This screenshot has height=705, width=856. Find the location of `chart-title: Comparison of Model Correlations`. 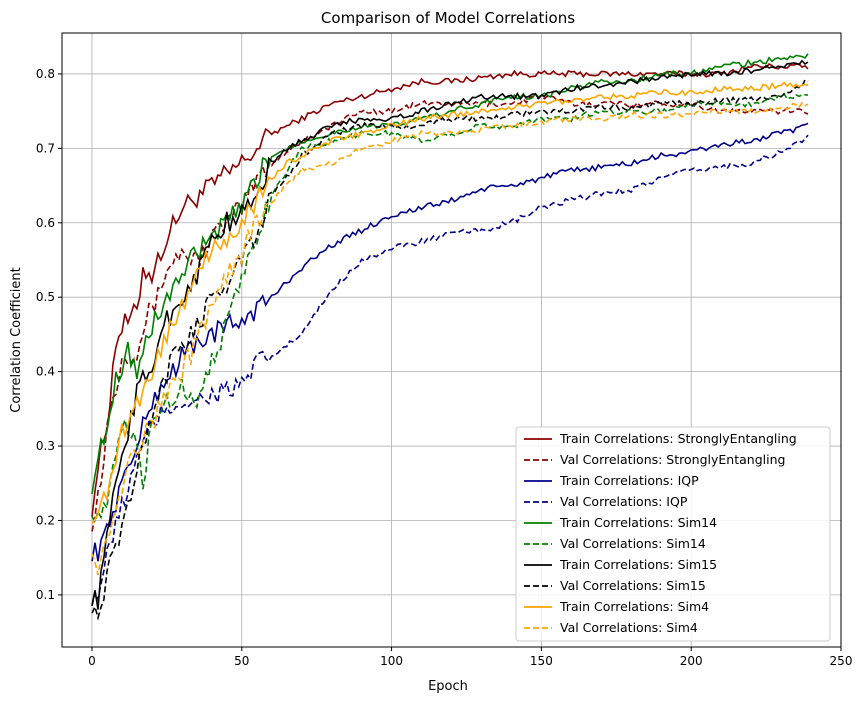

chart-title: Comparison of Model Correlations is located at coordinates (448, 18).